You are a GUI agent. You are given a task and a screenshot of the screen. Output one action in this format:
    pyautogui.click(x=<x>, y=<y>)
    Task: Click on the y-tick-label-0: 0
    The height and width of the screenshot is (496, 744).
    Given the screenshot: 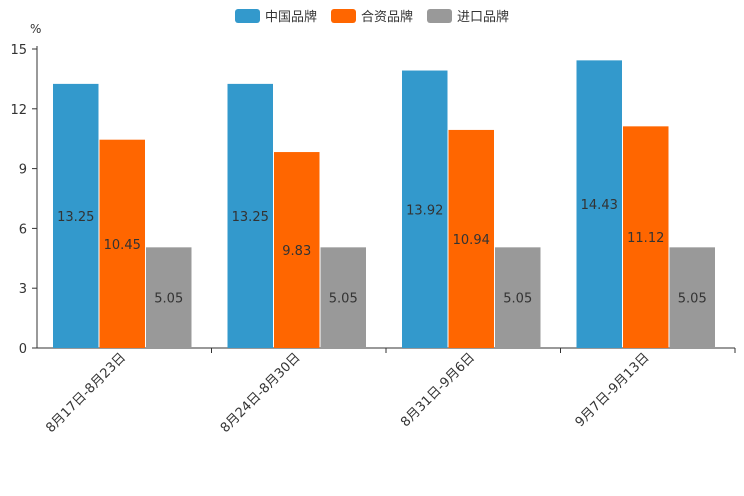 What is the action you would take?
    pyautogui.click(x=23, y=349)
    